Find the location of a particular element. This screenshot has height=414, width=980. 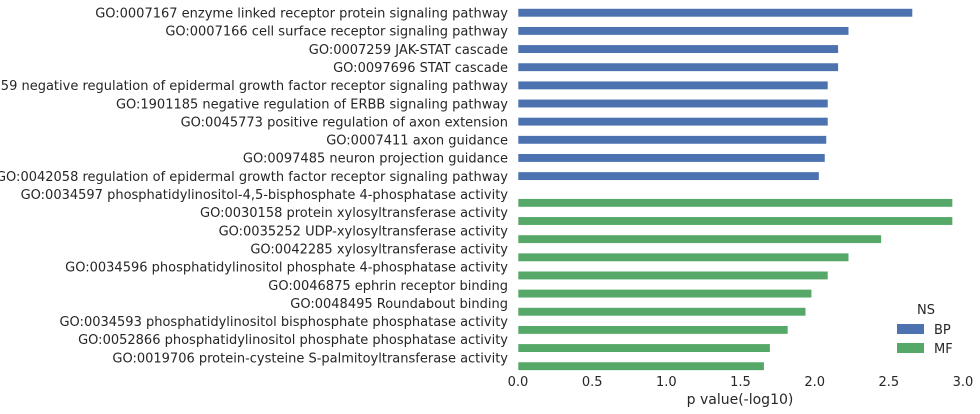

legend-swatch-mf is located at coordinates (910, 348).